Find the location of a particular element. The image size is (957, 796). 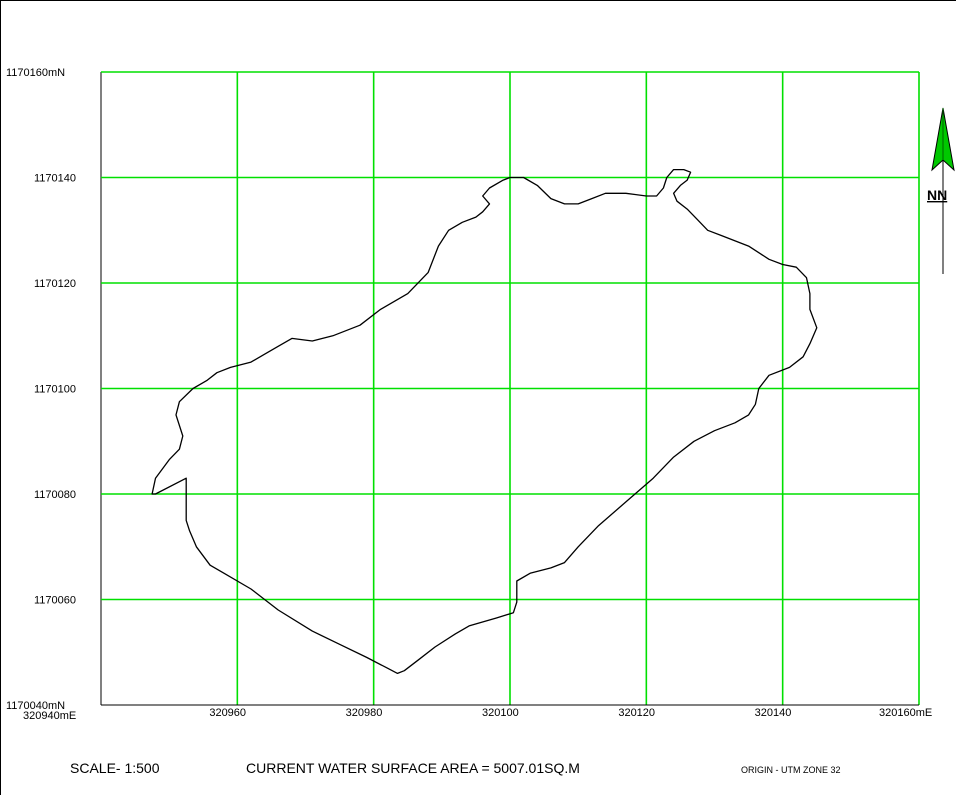

easting-tick-label: 320100 is located at coordinates (500, 713).